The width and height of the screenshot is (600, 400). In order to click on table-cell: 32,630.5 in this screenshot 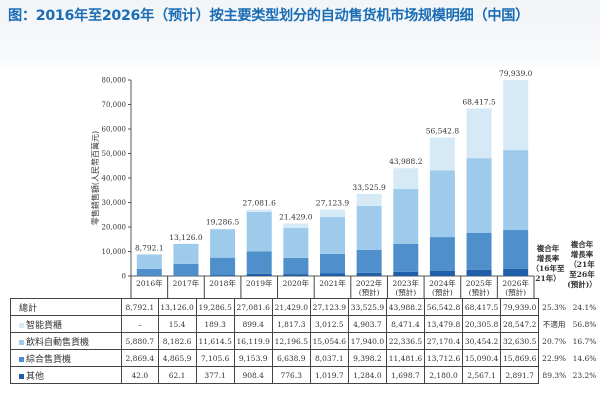, I will do `click(520, 341)`.